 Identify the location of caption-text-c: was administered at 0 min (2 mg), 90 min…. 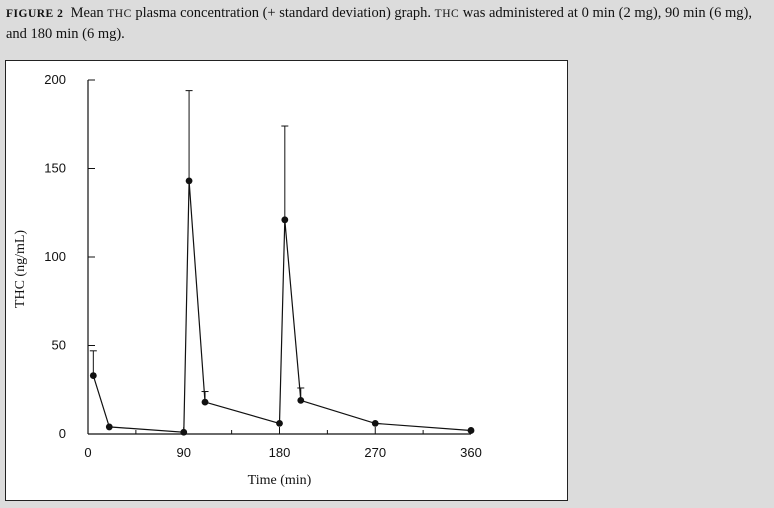
(379, 23).